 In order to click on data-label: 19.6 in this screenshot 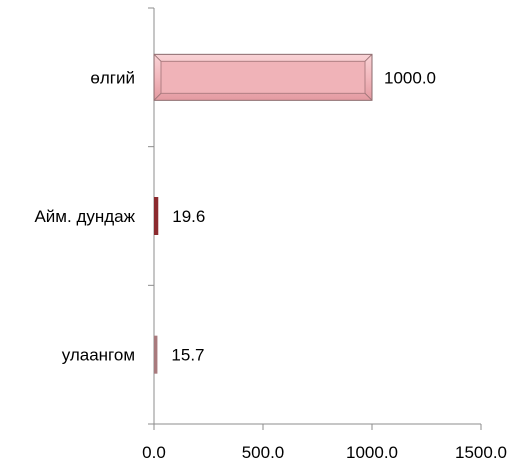, I will do `click(188, 216)`.